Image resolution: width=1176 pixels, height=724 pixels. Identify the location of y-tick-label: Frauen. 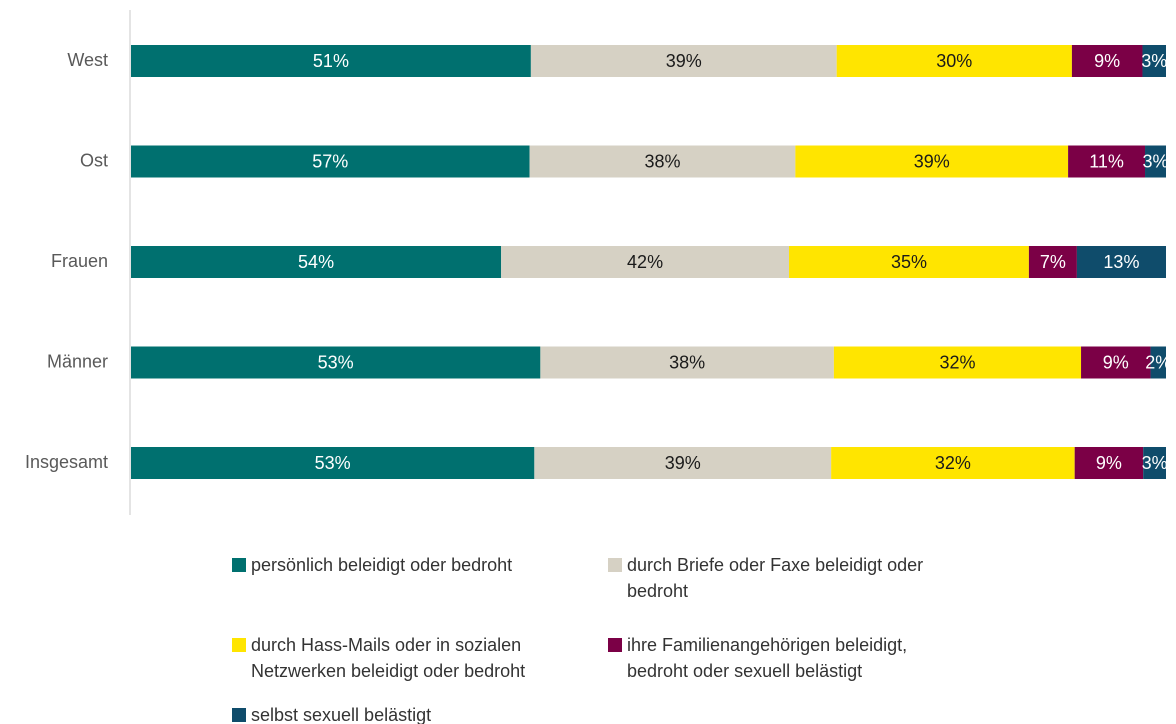
(79, 261).